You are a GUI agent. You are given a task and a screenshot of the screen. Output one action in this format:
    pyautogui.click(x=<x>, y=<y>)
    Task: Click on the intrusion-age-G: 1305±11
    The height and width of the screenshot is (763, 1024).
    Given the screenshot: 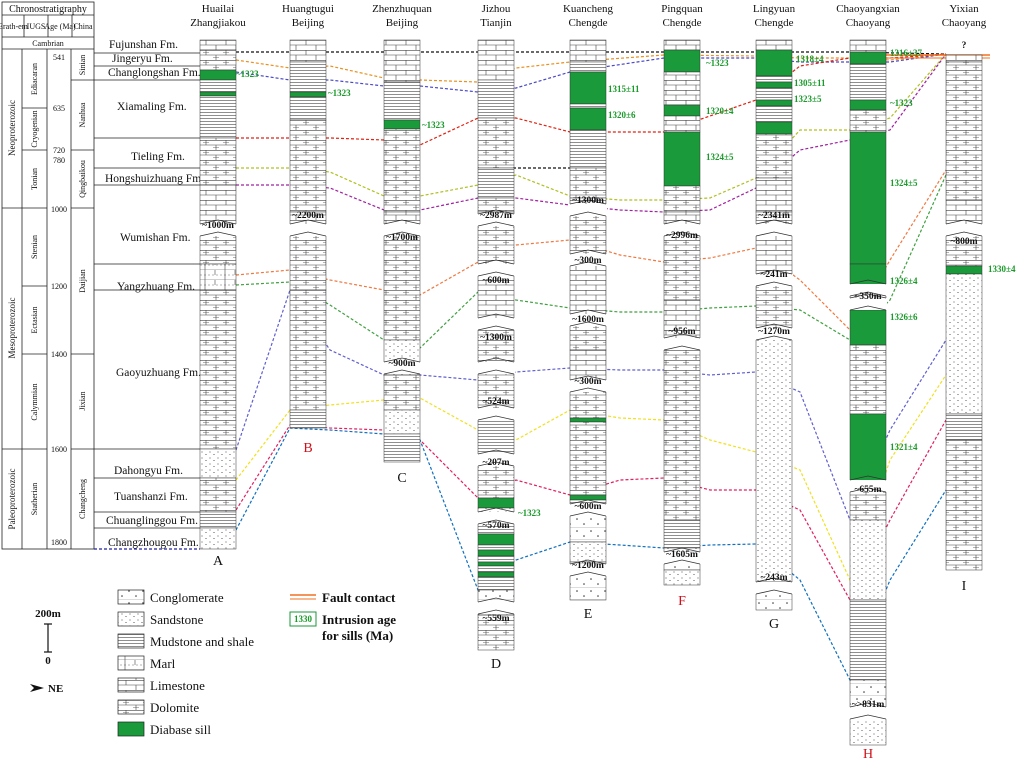 What is the action you would take?
    pyautogui.click(x=810, y=83)
    